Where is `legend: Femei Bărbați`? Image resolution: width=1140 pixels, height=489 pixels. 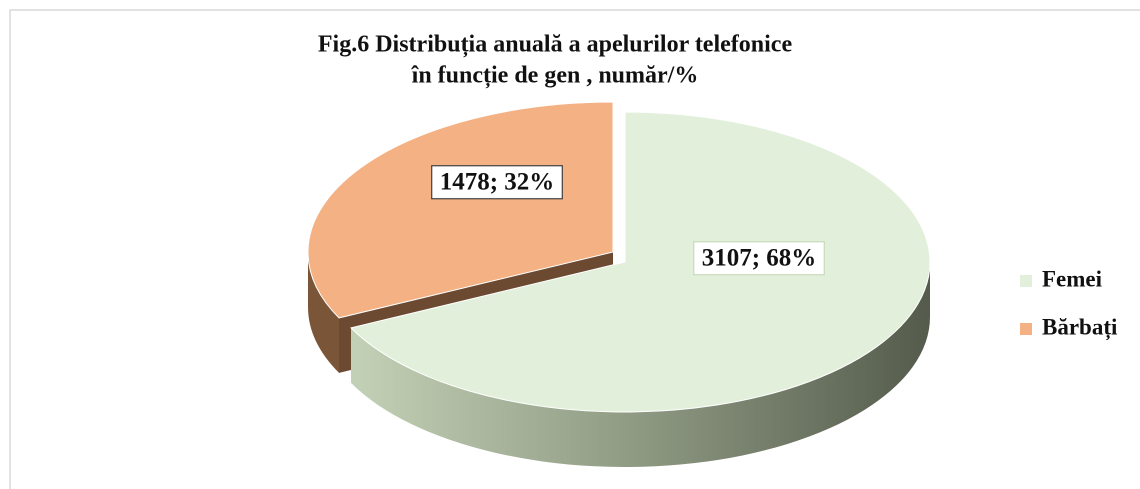 legend: Femei Bărbați is located at coordinates (1069, 303).